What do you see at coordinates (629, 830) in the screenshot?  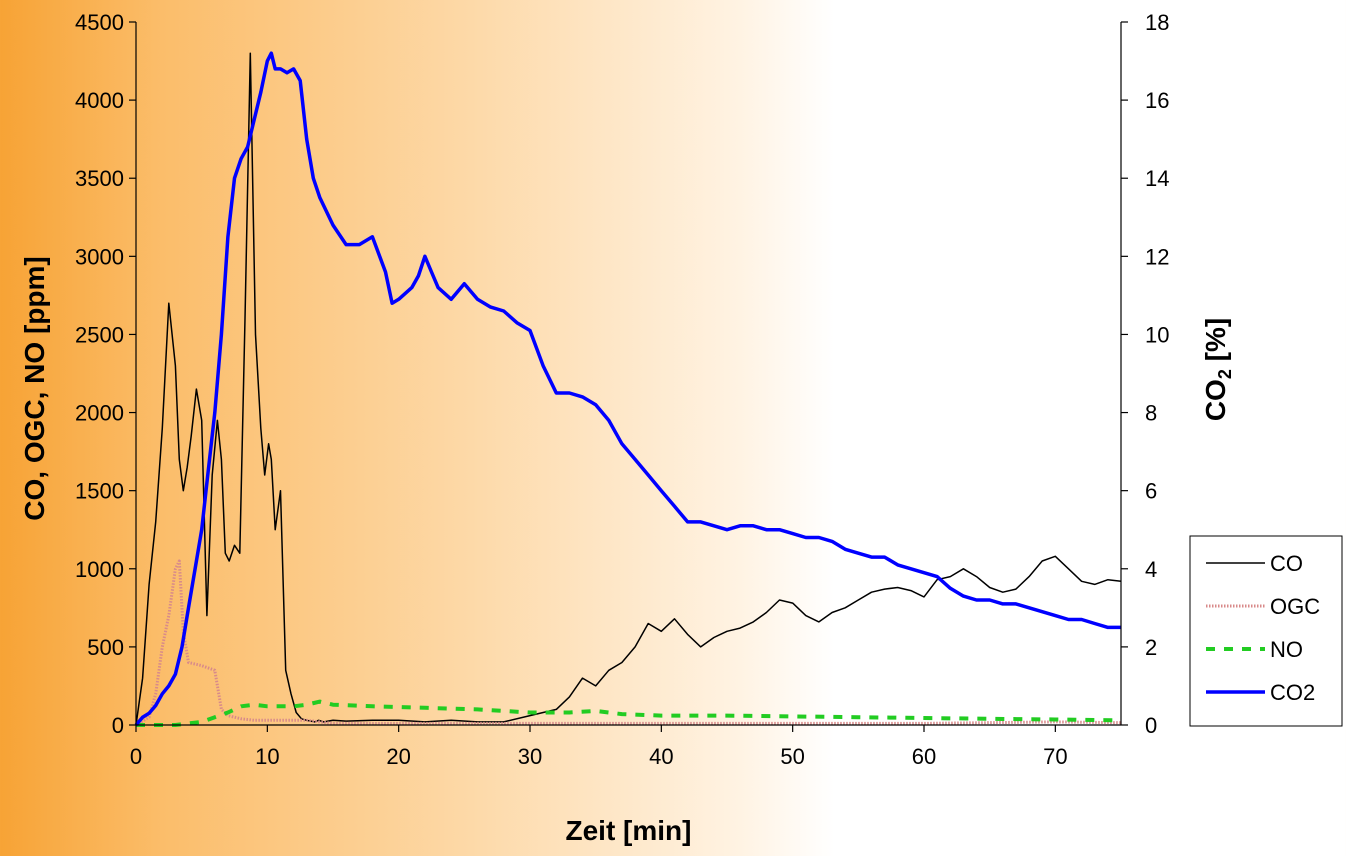 I see `x-axis-title: Zeit [min]` at bounding box center [629, 830].